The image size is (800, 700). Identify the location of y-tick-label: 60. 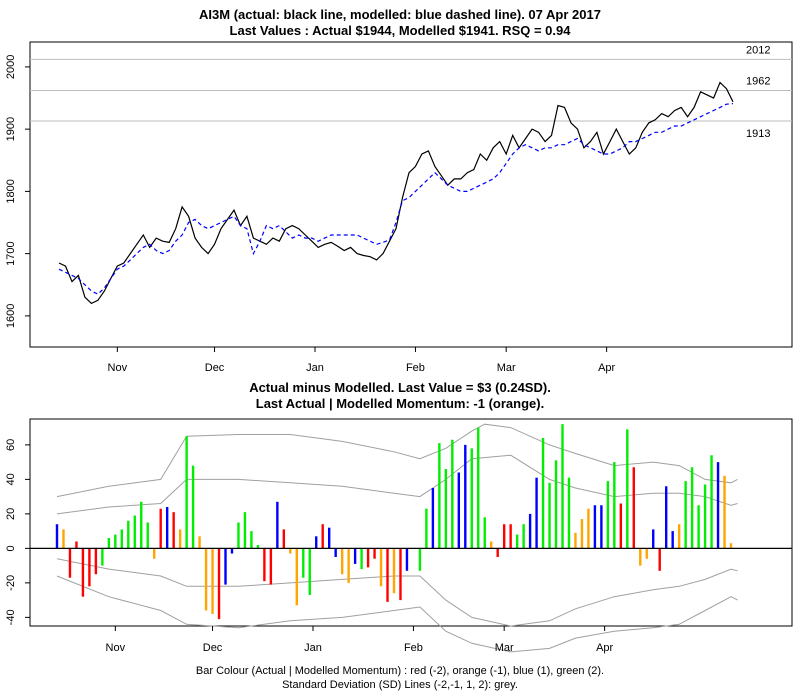
(11, 445).